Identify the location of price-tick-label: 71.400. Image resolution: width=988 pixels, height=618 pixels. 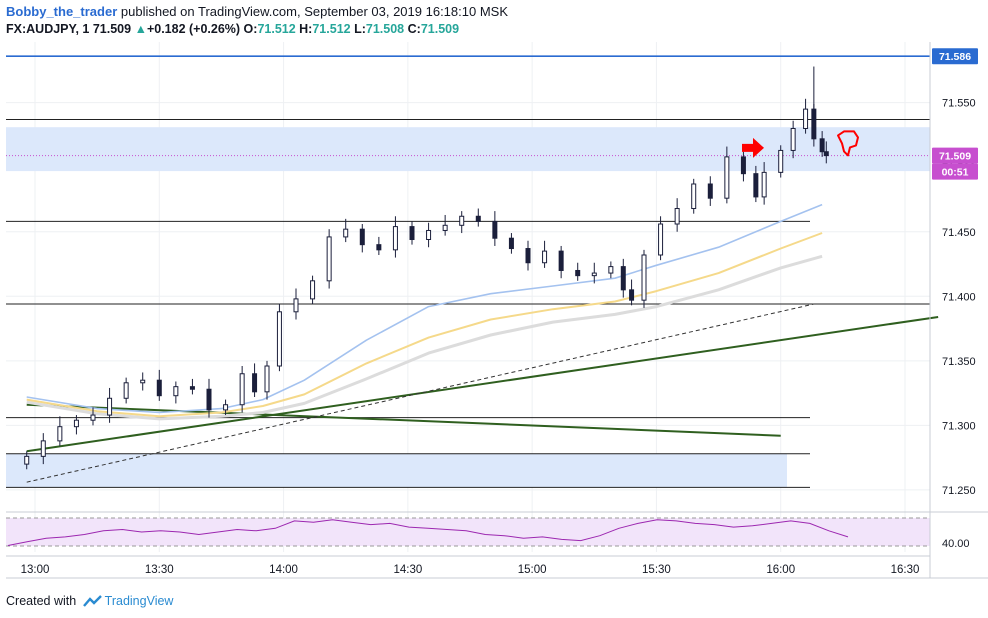
(959, 297).